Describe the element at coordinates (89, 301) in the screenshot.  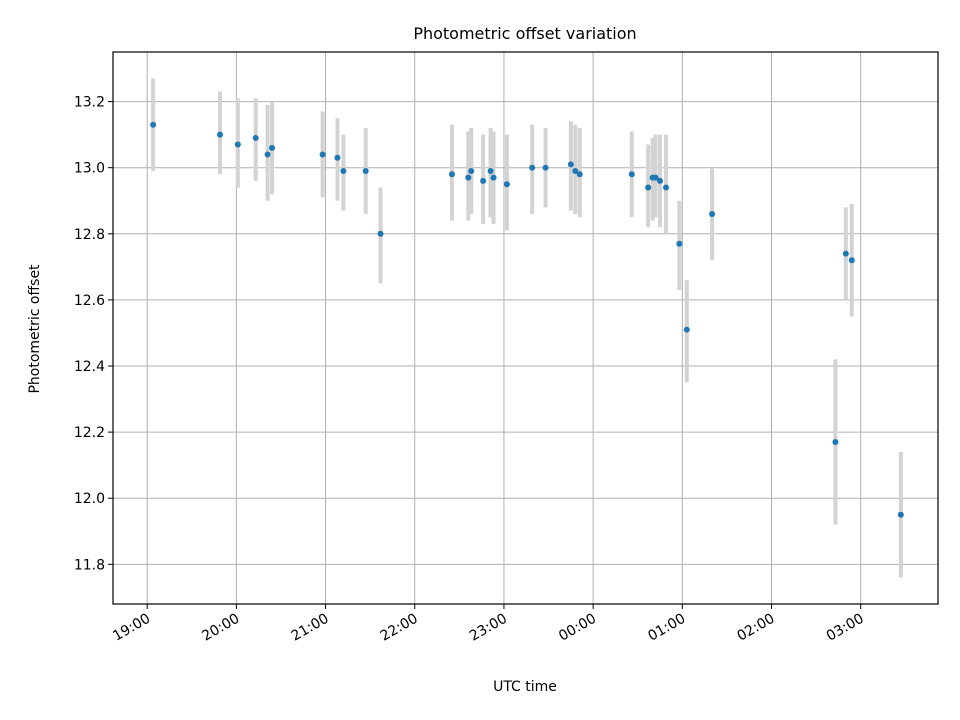
I see `y-tick-label: 12.6` at that location.